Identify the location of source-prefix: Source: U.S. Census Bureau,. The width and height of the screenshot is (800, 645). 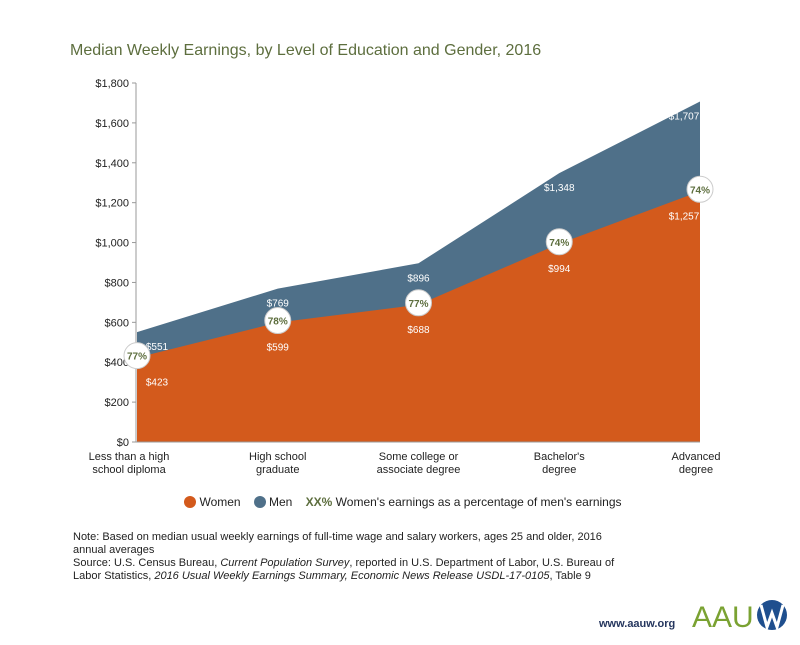
(147, 563).